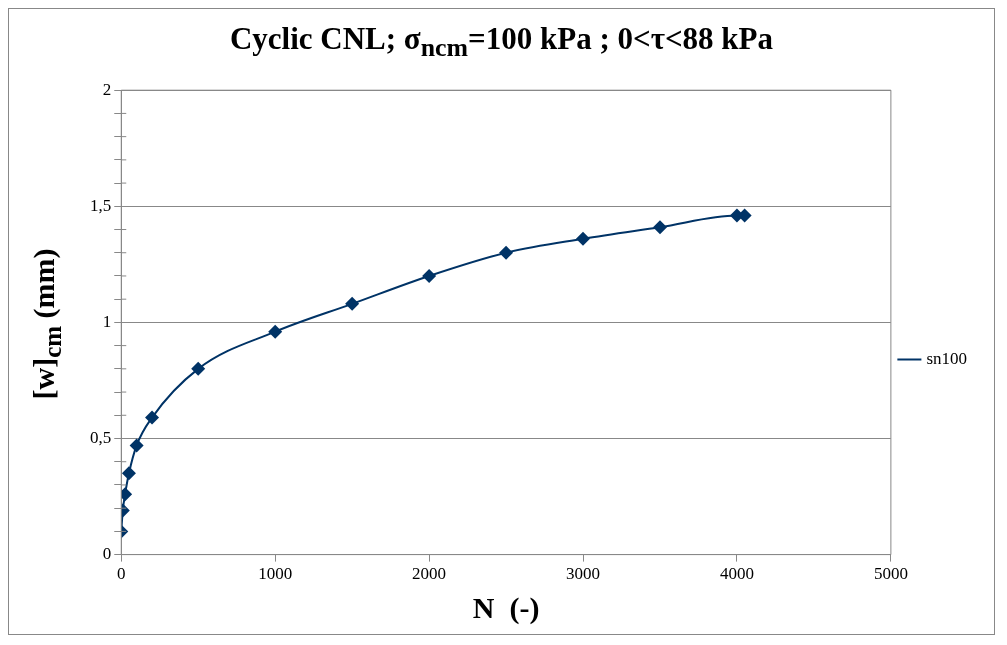  What do you see at coordinates (583, 574) in the screenshot?
I see `x-tick-label: 3000` at bounding box center [583, 574].